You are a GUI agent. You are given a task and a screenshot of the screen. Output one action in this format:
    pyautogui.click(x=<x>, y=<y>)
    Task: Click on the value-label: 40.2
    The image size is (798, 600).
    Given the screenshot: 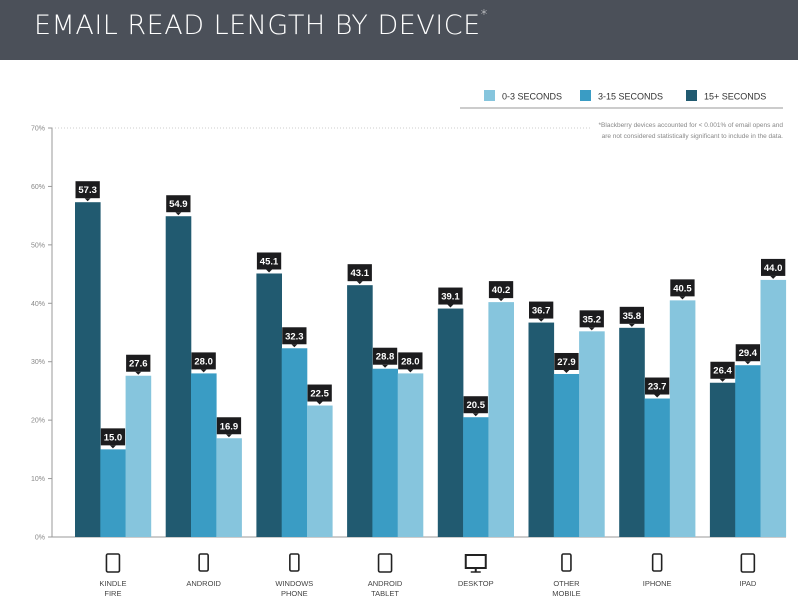 What is the action you would take?
    pyautogui.click(x=501, y=290)
    